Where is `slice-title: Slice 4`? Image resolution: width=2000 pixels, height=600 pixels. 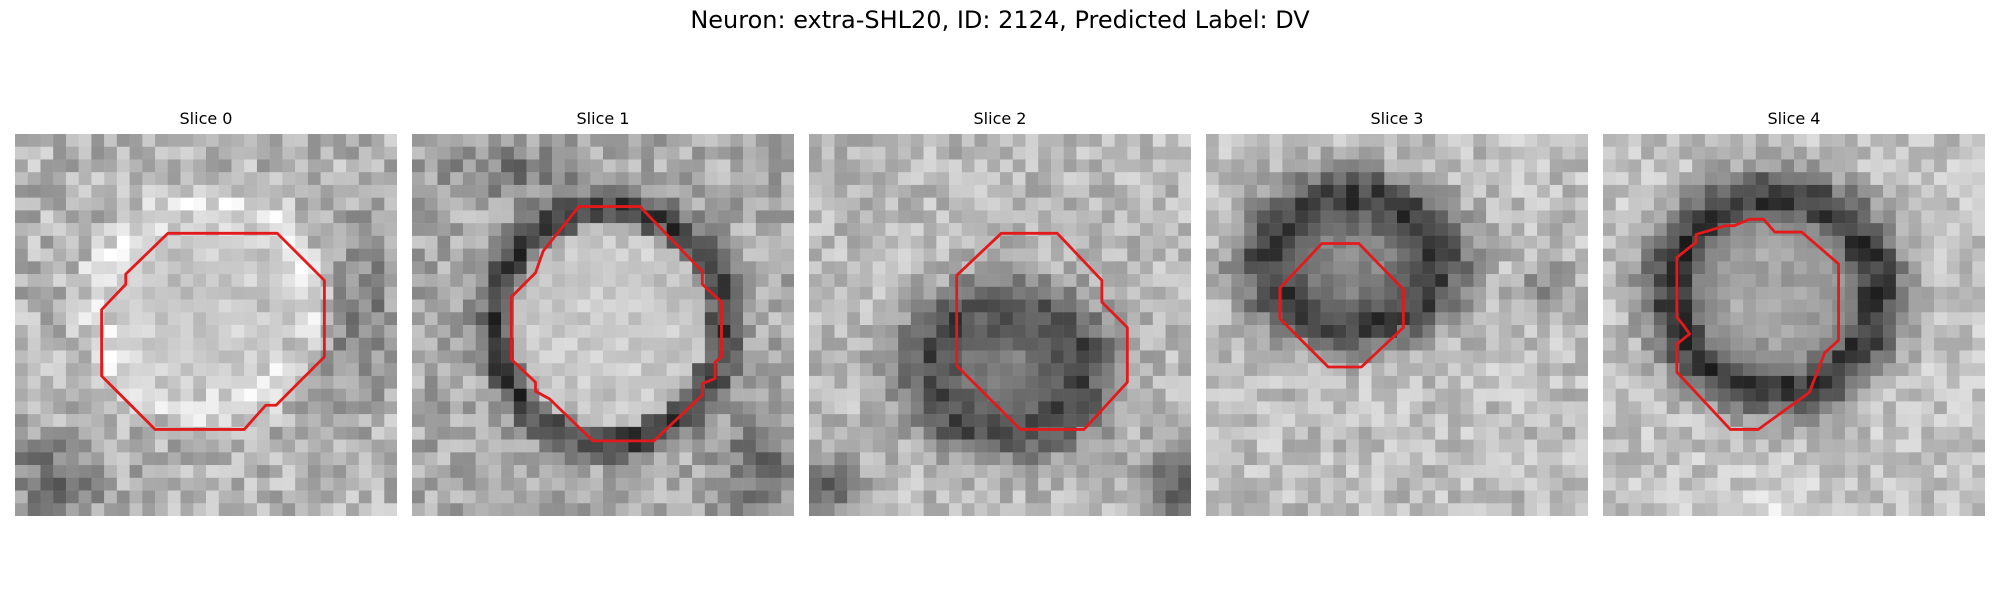
slice-title: Slice 4 is located at coordinates (1794, 118).